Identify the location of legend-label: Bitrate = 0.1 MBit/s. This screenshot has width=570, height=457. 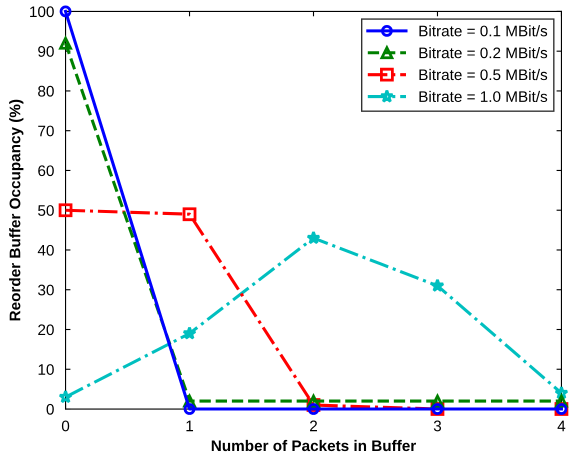
(483, 30).